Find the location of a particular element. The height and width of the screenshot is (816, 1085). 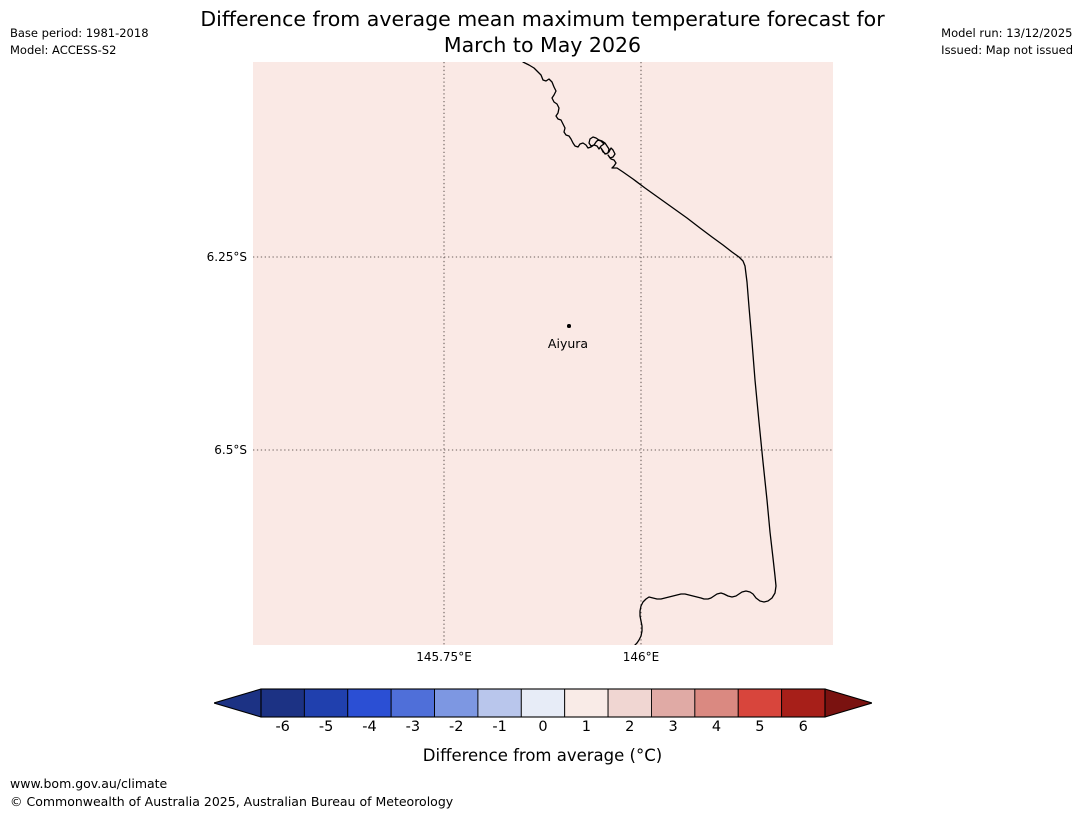

model-run-text: Model run: 13/12/2025 is located at coordinates (1007, 33).